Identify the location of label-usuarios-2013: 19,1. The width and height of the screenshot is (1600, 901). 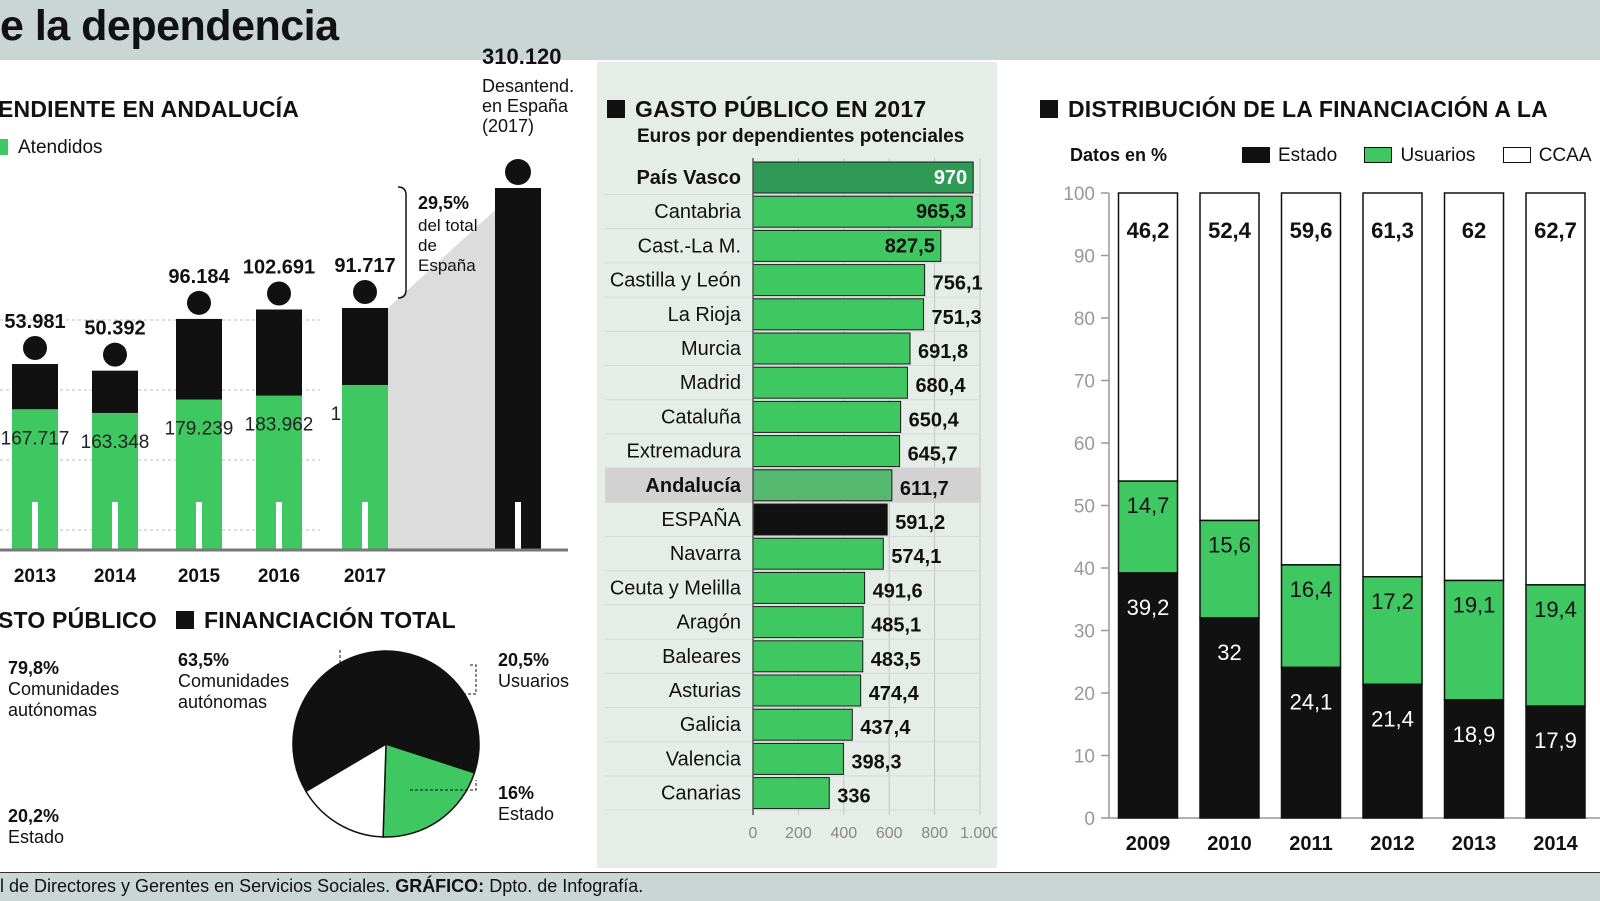
(1474, 605).